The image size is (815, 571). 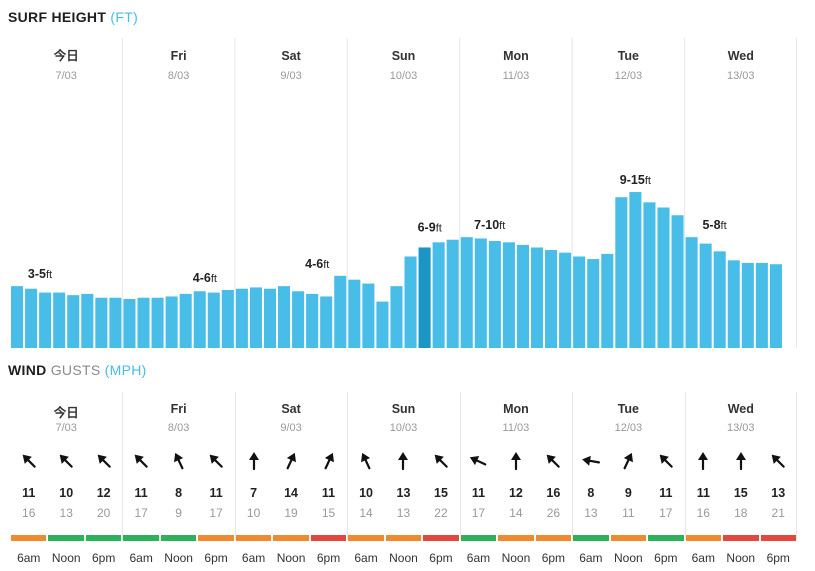 I want to click on day-label: Sun, so click(x=403, y=409).